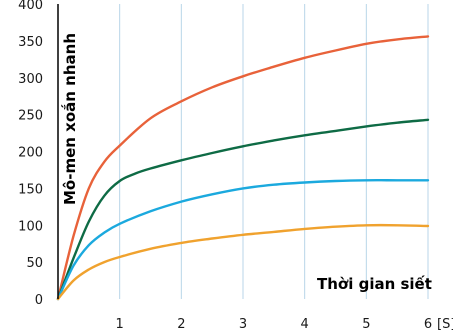  I want to click on y-tick-label: 150, so click(30, 189).